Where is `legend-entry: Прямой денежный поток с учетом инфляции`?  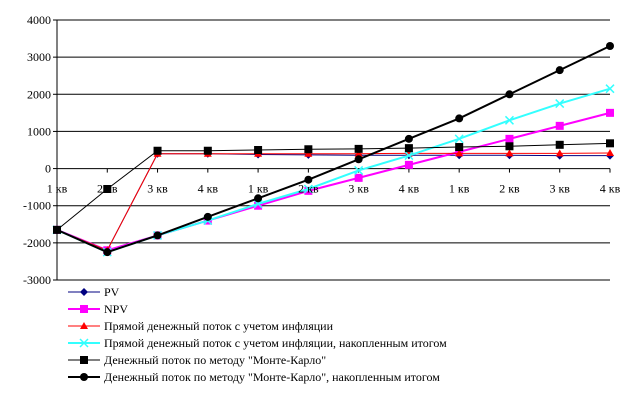
legend-entry: Прямой денежный поток с учетом инфляции is located at coordinates (201, 326).